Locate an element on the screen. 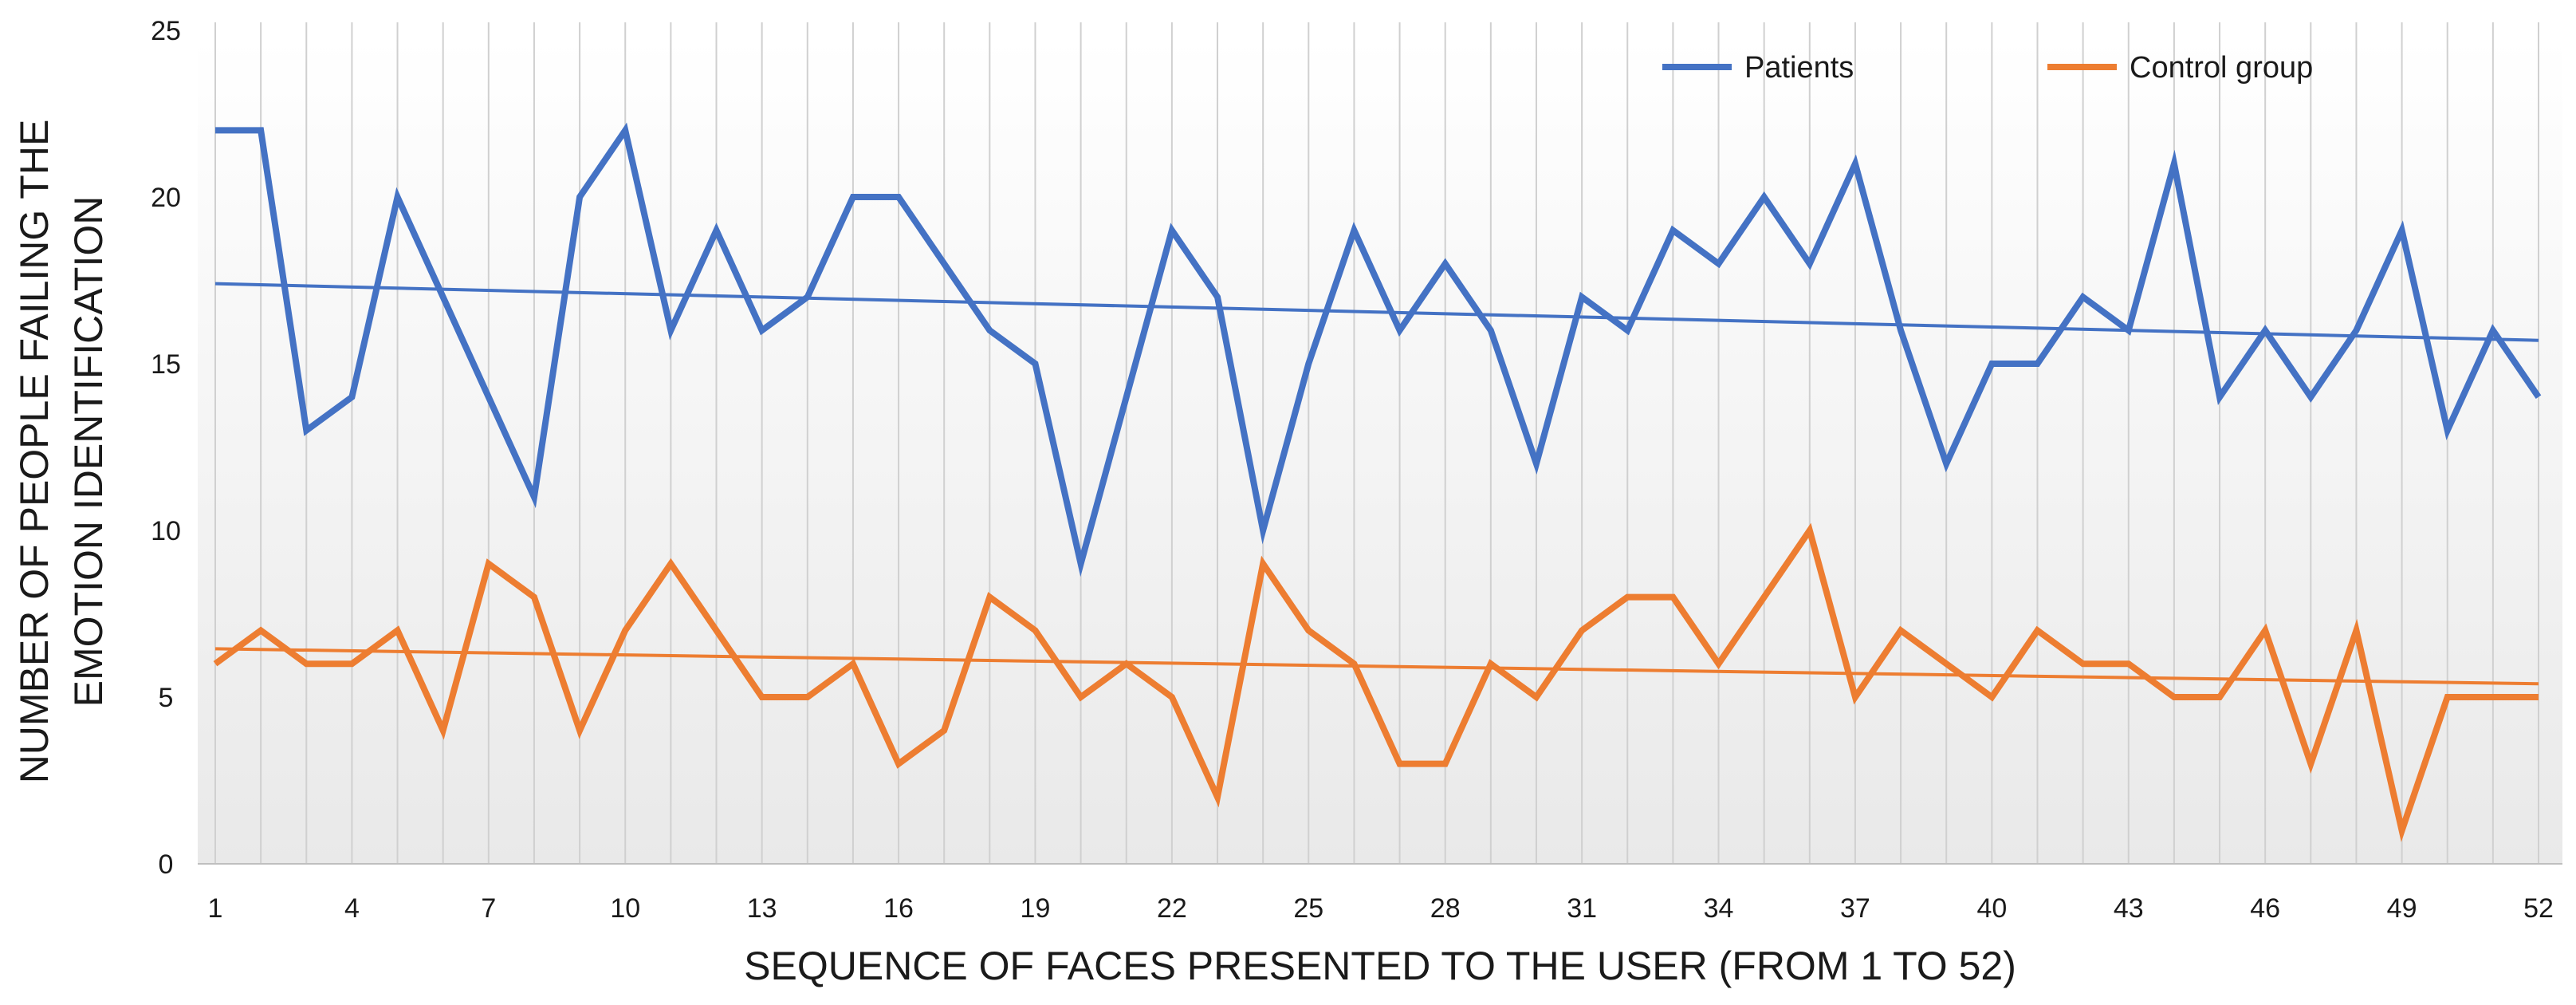 The height and width of the screenshot is (1005, 2576). x-tick-label: 25 is located at coordinates (1308, 909).